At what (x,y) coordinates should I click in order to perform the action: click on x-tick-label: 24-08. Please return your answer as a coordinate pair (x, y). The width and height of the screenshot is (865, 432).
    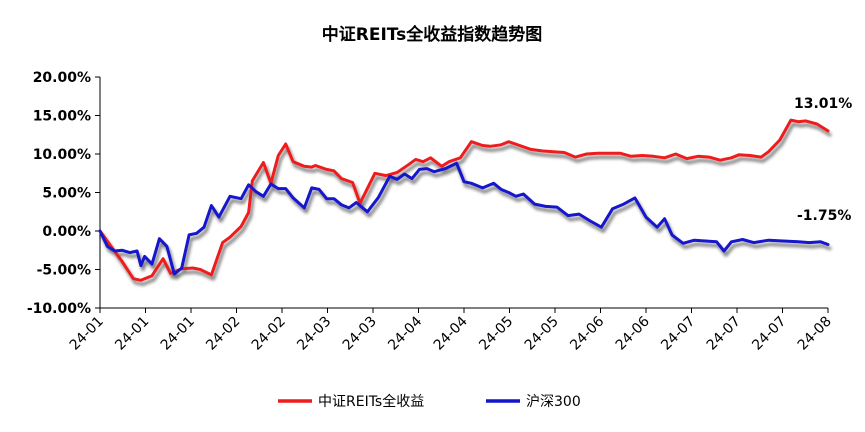
    Looking at the image, I should click on (815, 334).